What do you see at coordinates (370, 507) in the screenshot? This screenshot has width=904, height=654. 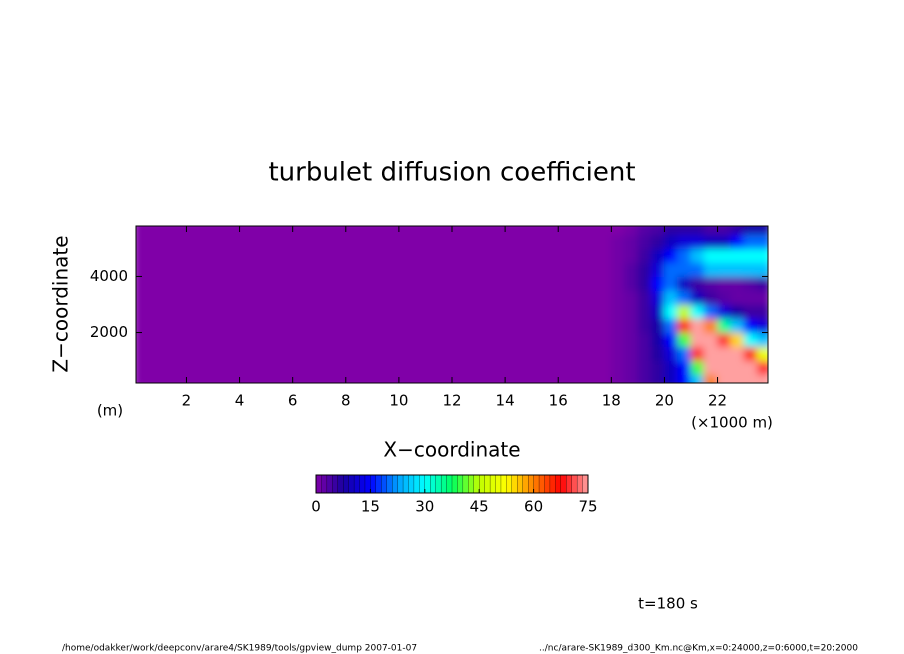 I see `colorbar-tick-label: 15` at bounding box center [370, 507].